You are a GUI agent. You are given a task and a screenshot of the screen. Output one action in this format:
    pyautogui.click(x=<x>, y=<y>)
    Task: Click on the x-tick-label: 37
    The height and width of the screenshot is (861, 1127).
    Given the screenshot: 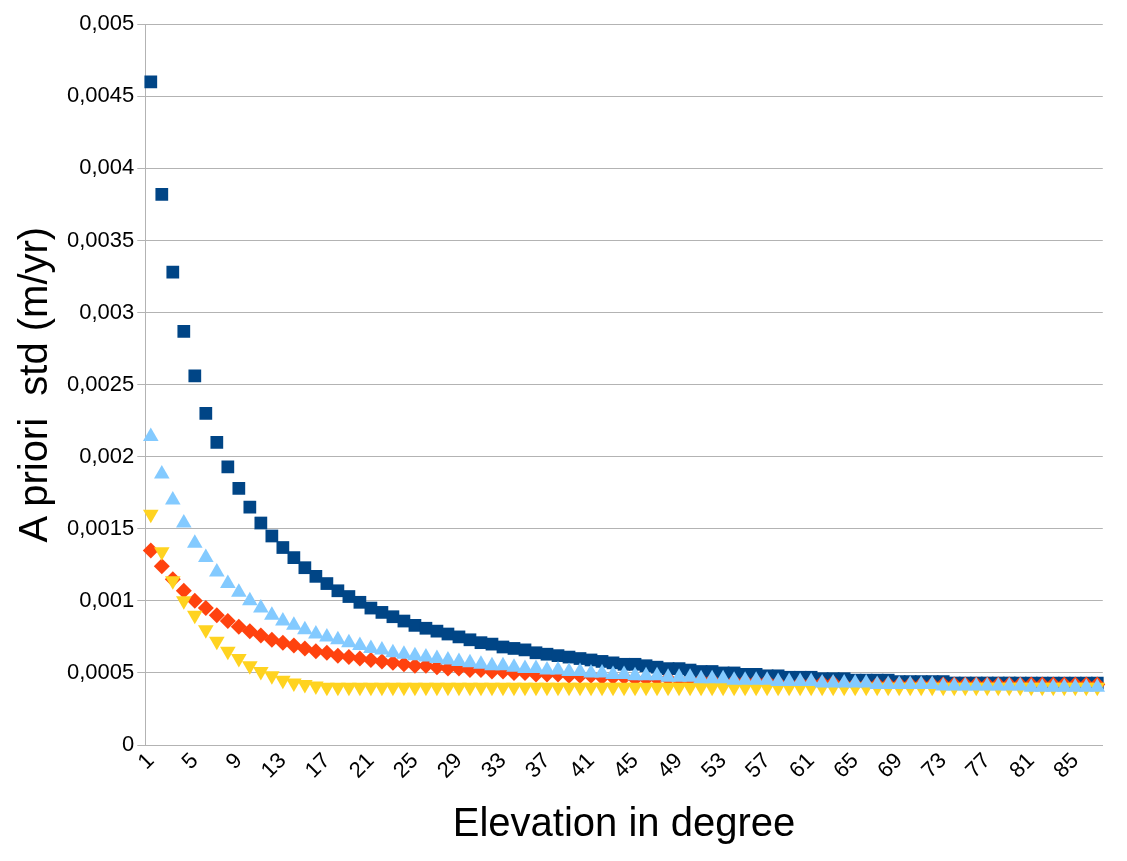 What is the action you would take?
    pyautogui.click(x=537, y=765)
    